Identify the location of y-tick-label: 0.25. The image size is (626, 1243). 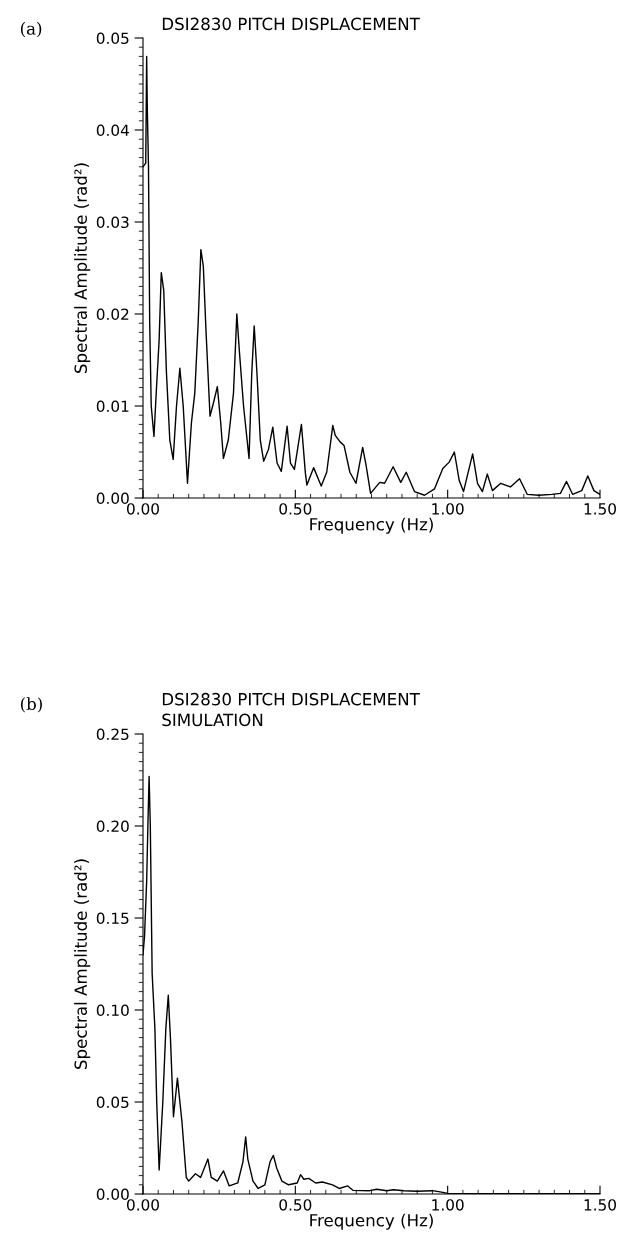
(112, 734).